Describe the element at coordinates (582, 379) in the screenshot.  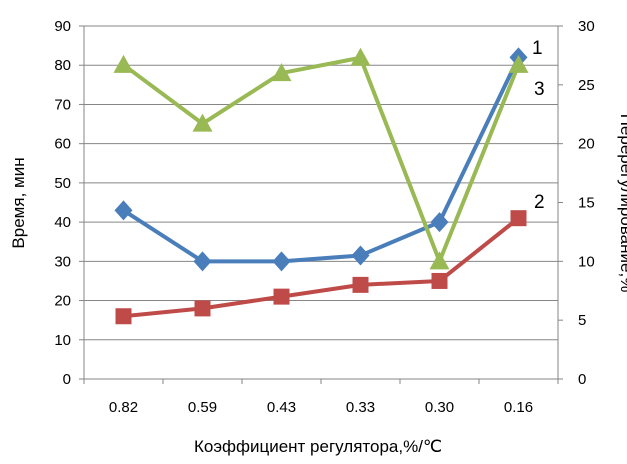
I see `y2-tick-label: 0` at that location.